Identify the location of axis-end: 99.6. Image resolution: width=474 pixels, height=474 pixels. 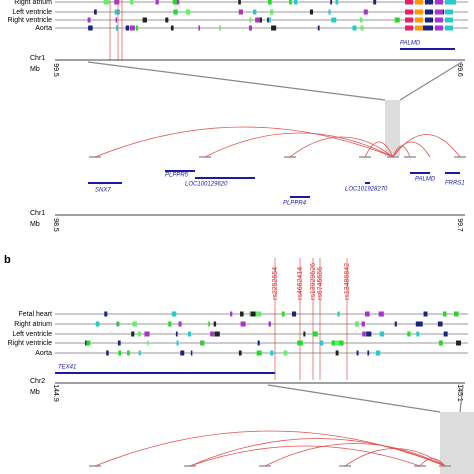
(459, 70).